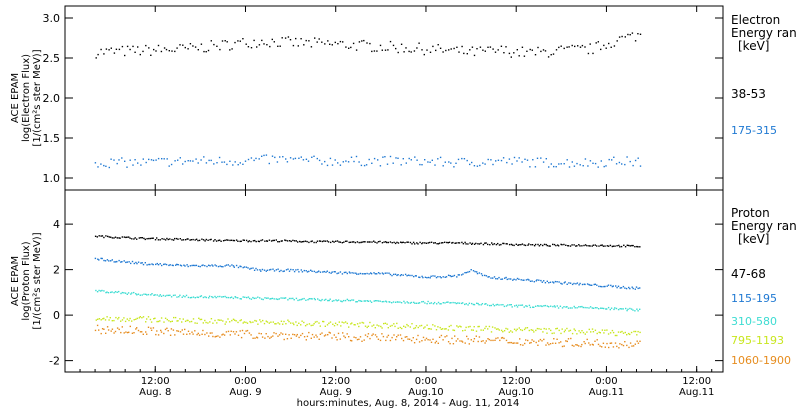 This screenshot has width=800, height=410. I want to click on proton-legend-795-1193: 795-1193, so click(757, 340).